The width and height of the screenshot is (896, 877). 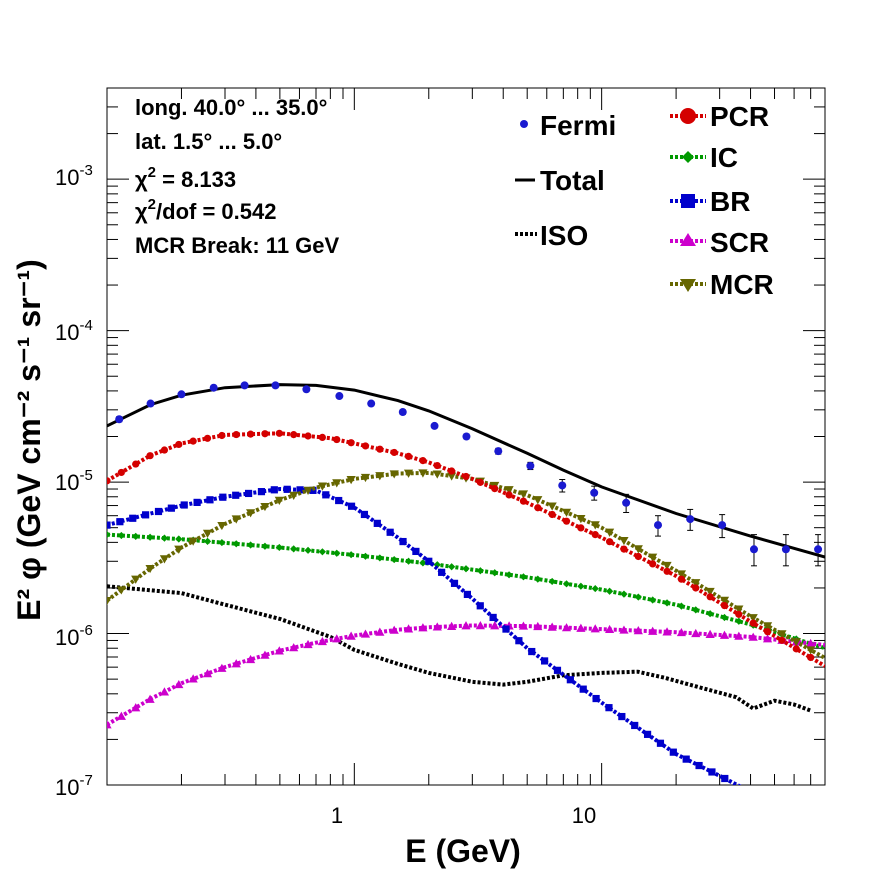 I want to click on x-tick-label-10: 10, so click(x=584, y=815).